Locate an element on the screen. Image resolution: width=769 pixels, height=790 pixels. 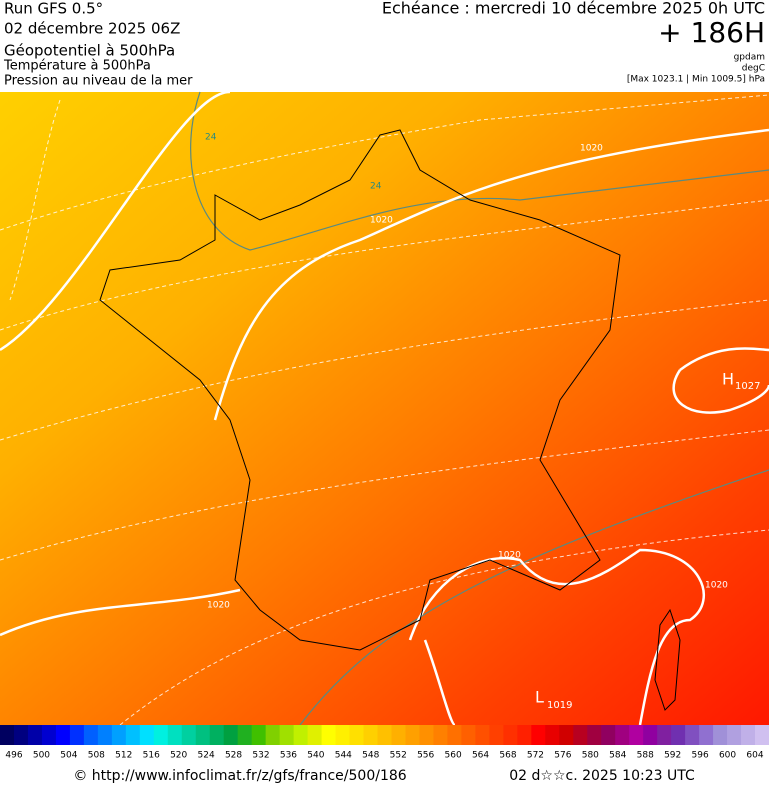
colorbar-label: 564 is located at coordinates (480, 756).